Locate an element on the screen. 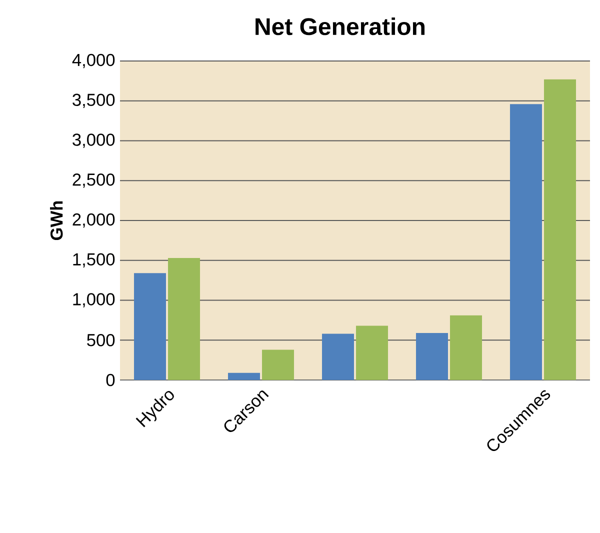  y-tick-label: 3,500 is located at coordinates (93, 101).